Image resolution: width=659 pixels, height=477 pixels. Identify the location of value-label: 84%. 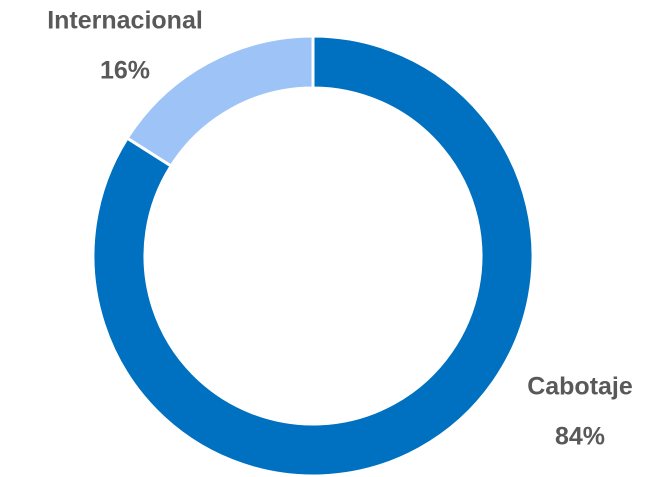
(580, 437).